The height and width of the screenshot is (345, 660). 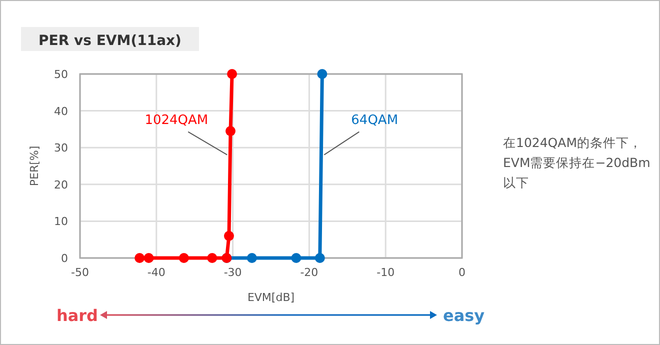 I want to click on y-tick-label: 0, so click(x=64, y=258).